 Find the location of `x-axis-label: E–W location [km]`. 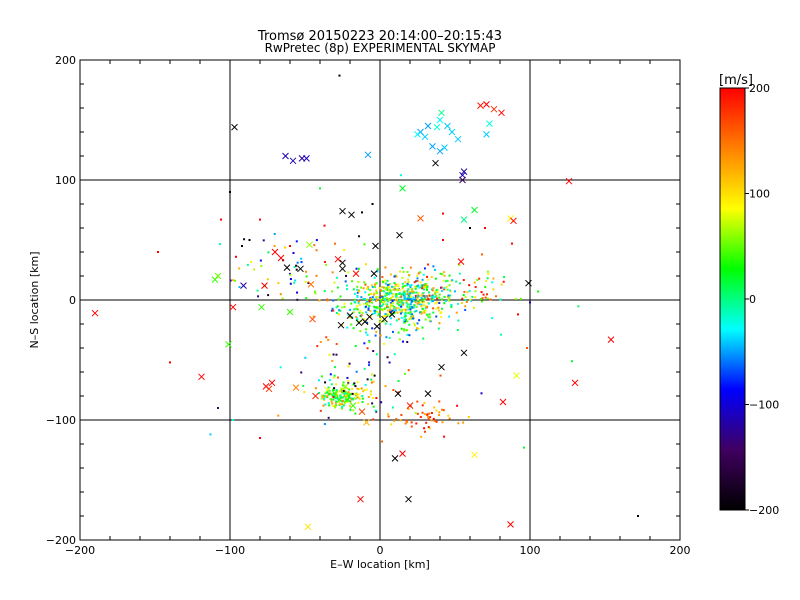

x-axis-label: E–W location [km] is located at coordinates (380, 564).